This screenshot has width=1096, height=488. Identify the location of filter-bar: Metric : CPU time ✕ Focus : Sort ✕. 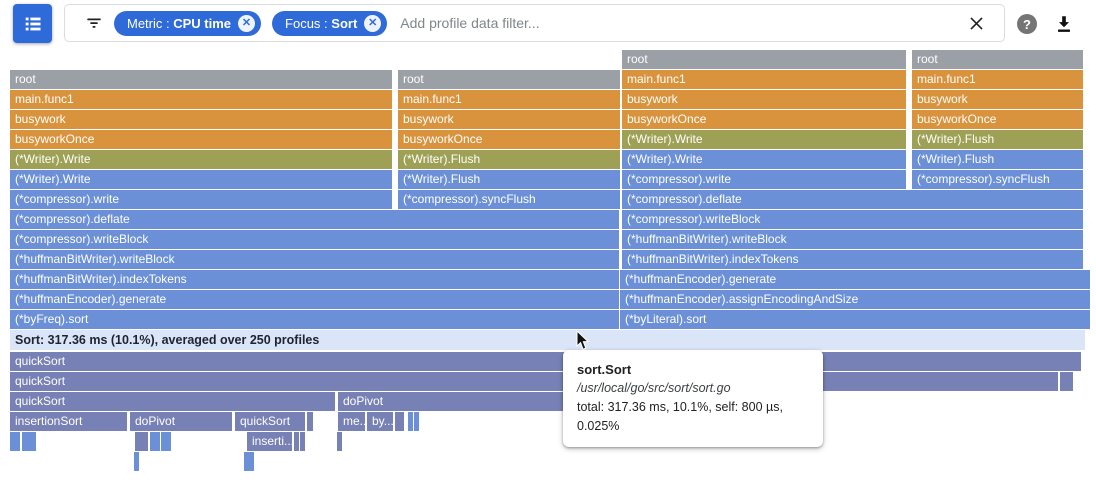
(534, 23).